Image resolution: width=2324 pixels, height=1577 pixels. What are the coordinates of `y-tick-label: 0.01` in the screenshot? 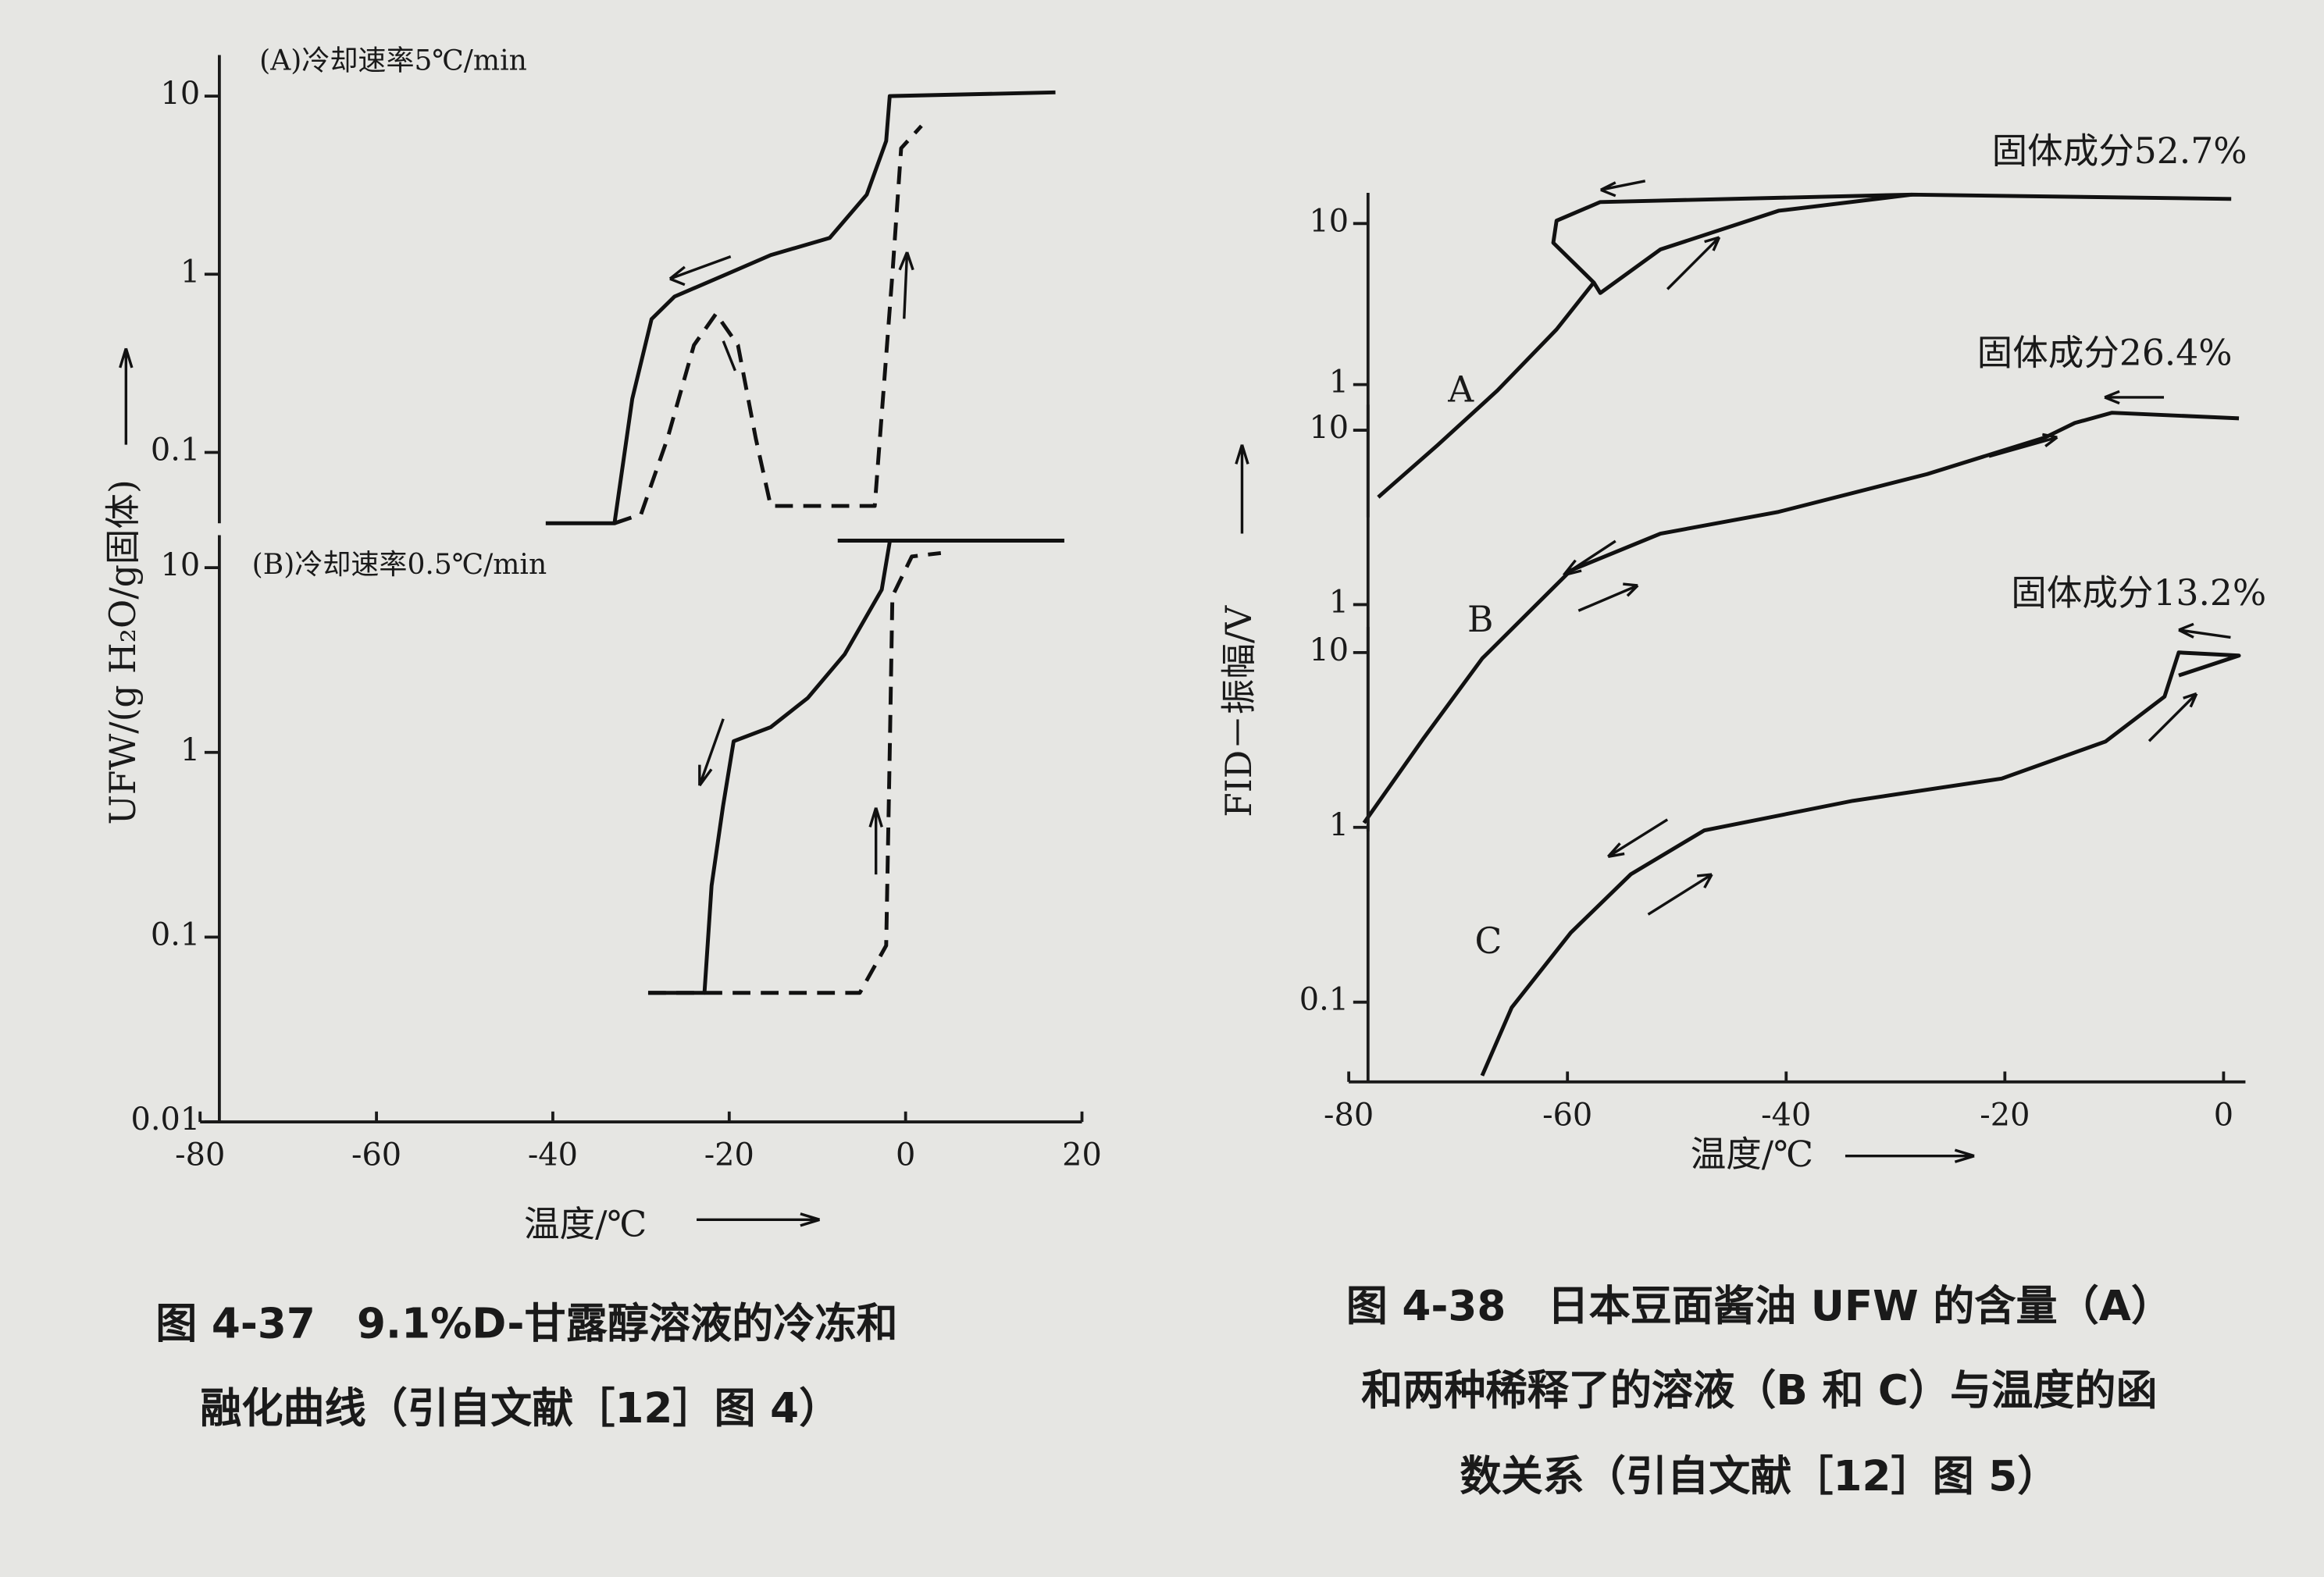 It's located at (166, 1119).